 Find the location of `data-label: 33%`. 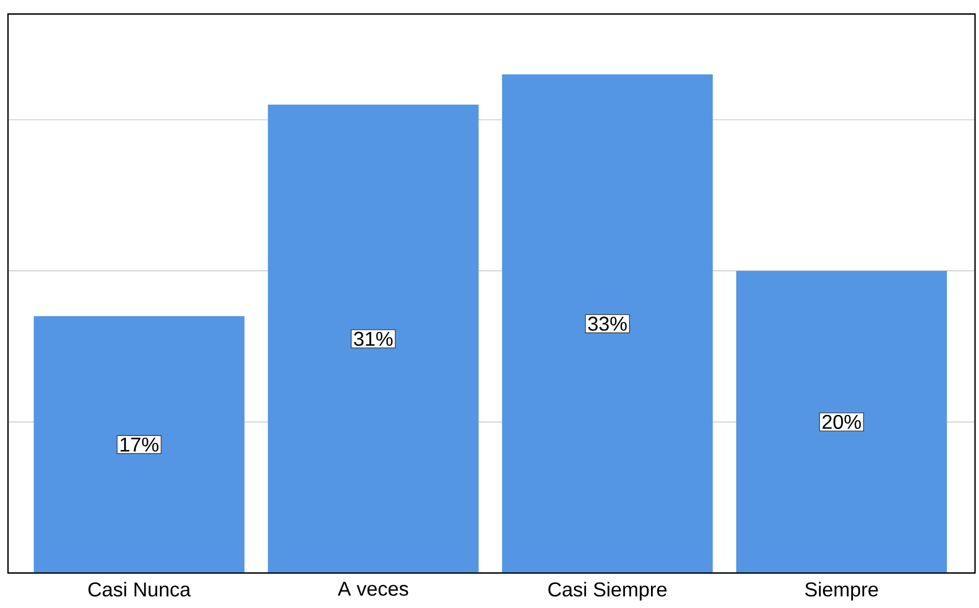

data-label: 33% is located at coordinates (607, 323).